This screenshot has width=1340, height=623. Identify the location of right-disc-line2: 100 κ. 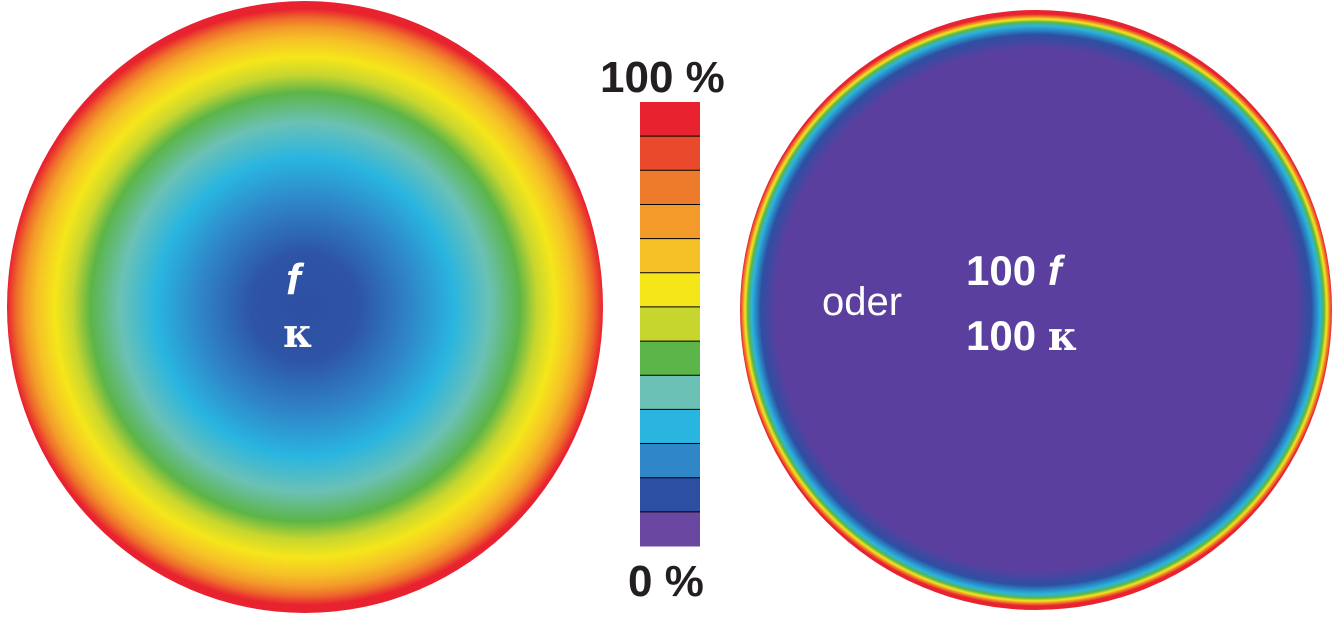
(1022, 336).